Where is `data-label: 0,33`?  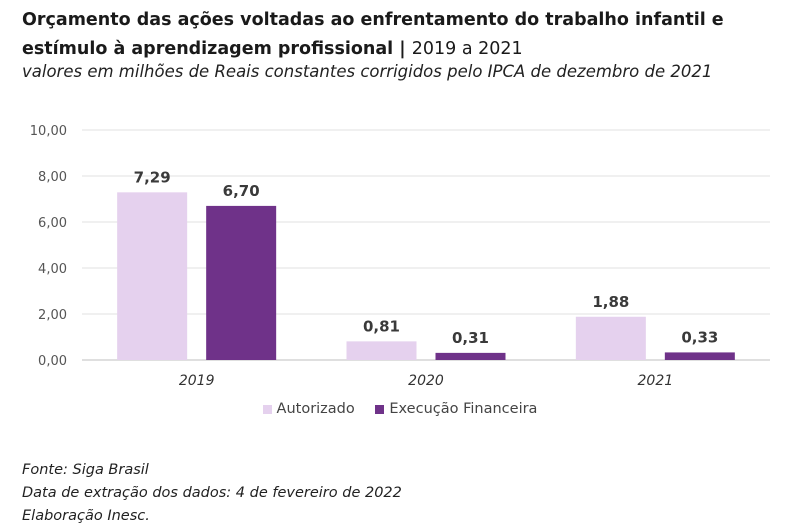
data-label: 0,33 is located at coordinates (699, 337).